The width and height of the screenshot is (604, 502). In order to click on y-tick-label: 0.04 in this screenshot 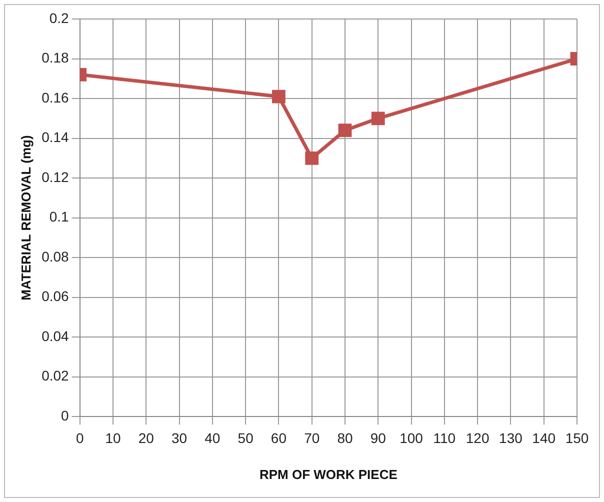, I will do `click(56, 336)`.